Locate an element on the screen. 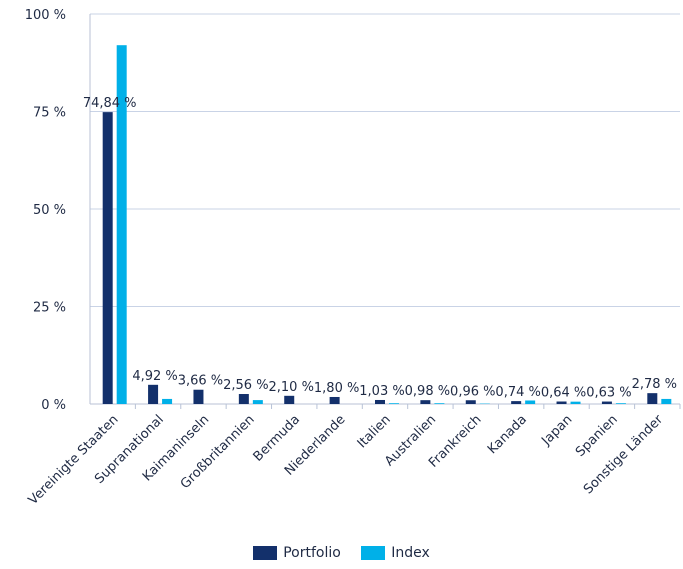 The width and height of the screenshot is (683, 569). legend-swatch-portfolio is located at coordinates (265, 553).